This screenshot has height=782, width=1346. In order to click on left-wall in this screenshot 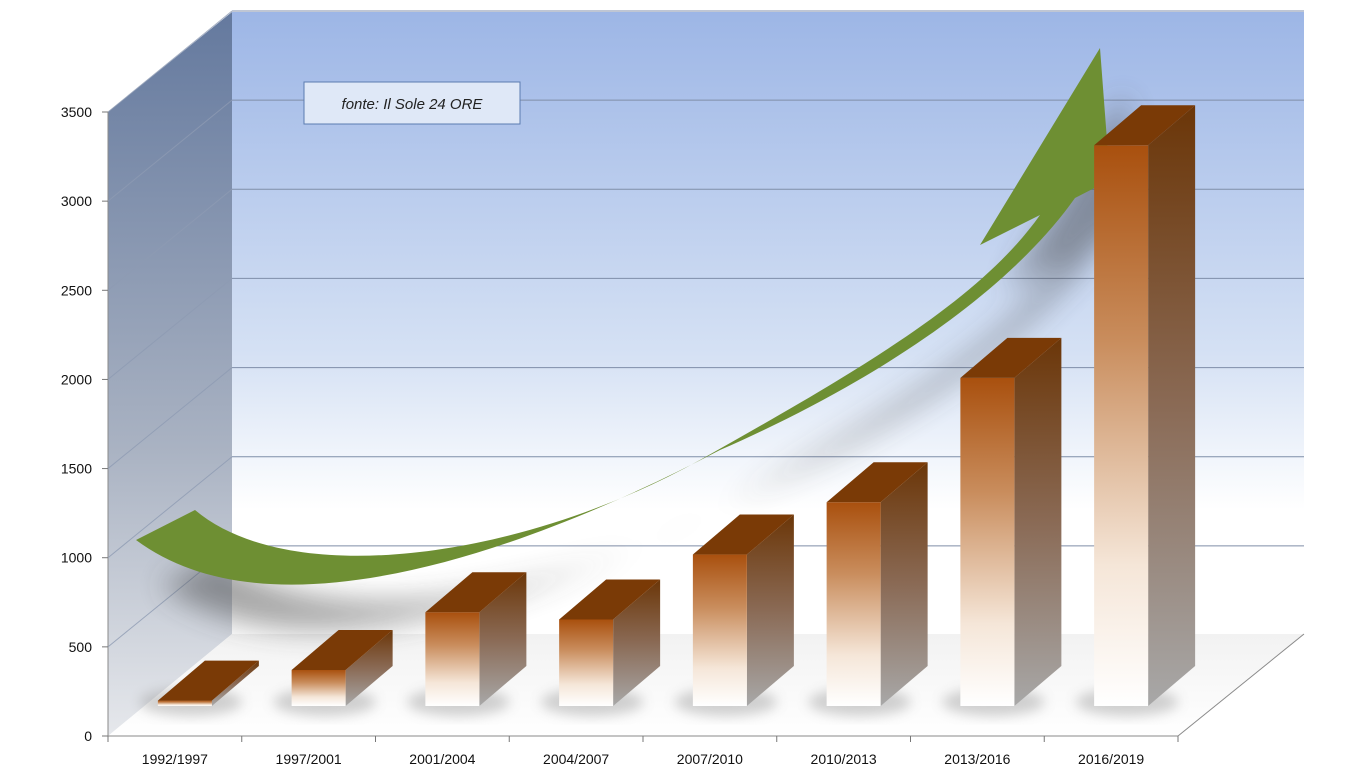, I will do `click(170, 374)`.